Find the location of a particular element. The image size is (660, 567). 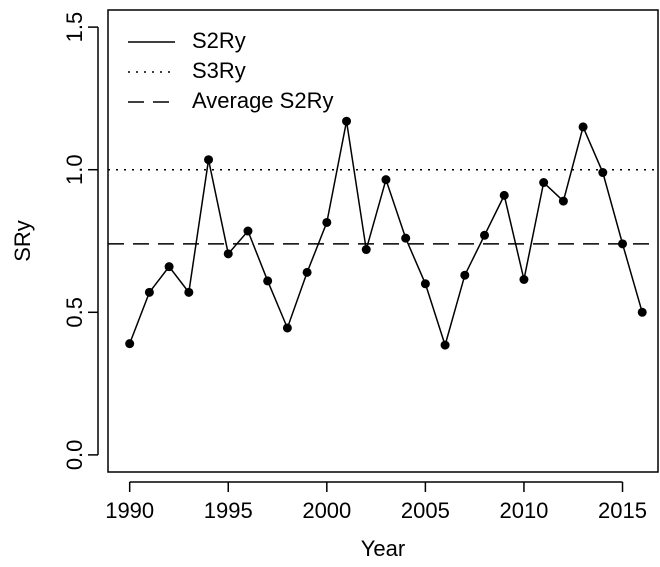

legend-label: Average S2Ry is located at coordinates (262, 100).